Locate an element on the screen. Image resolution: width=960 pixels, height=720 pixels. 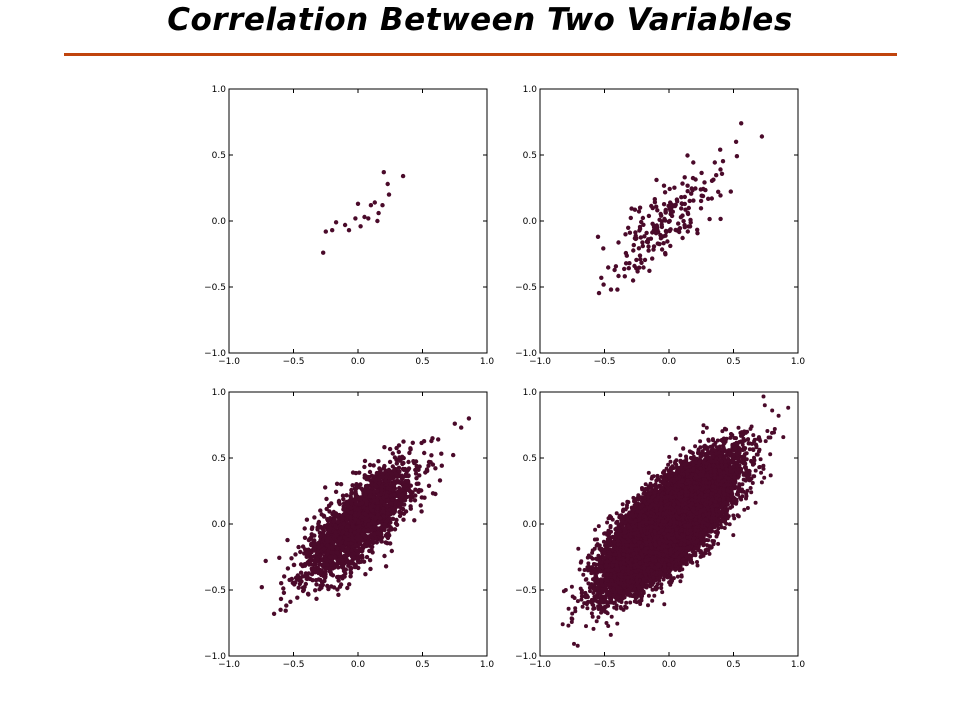
scatter-panel-4: −1.0 −0.5 0.0 0.5 1.0−1.0−0.50.00.51.0 is located at coordinates (660, 529).